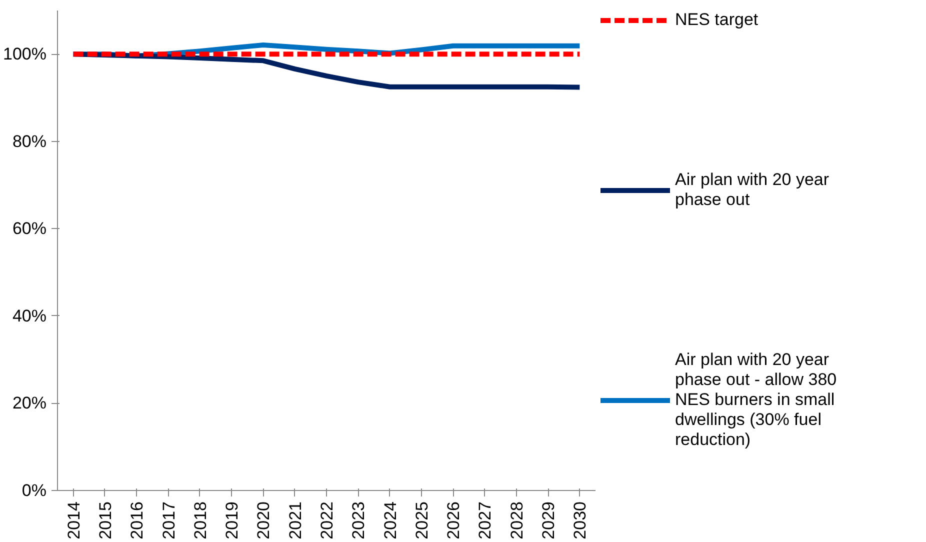 This screenshot has width=926, height=542. What do you see at coordinates (168, 520) in the screenshot?
I see `x-tick-label: 2017` at bounding box center [168, 520].